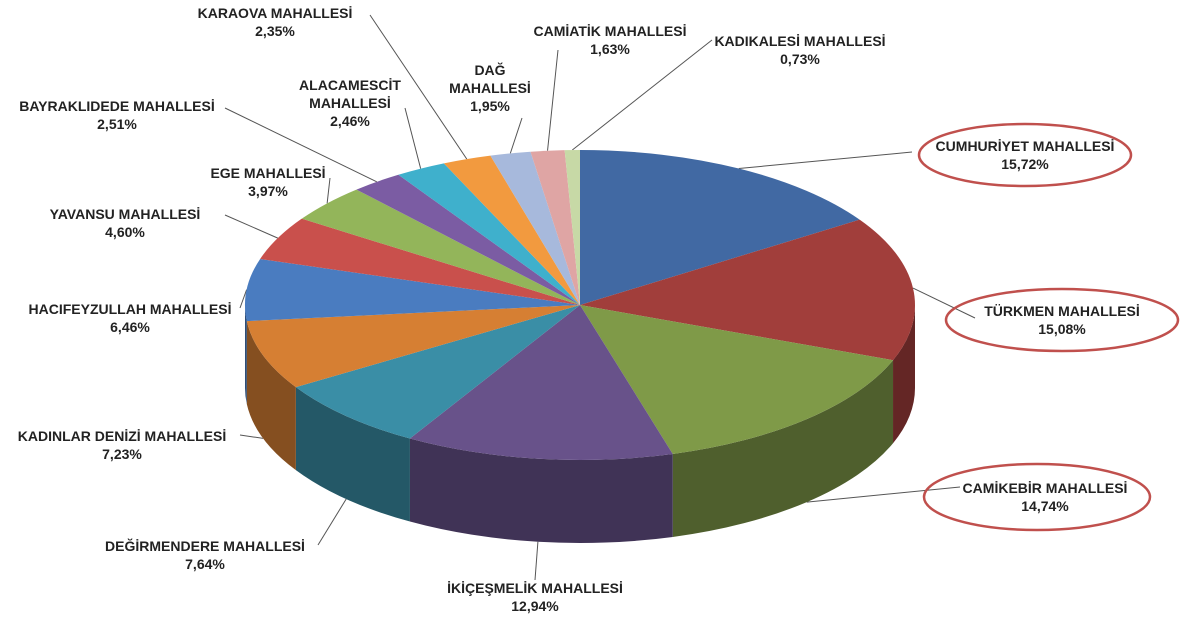 The height and width of the screenshot is (625, 1187). I want to click on data-label: DEĞİRMENDERE MAHALLESİ 7,64%, so click(205, 555).